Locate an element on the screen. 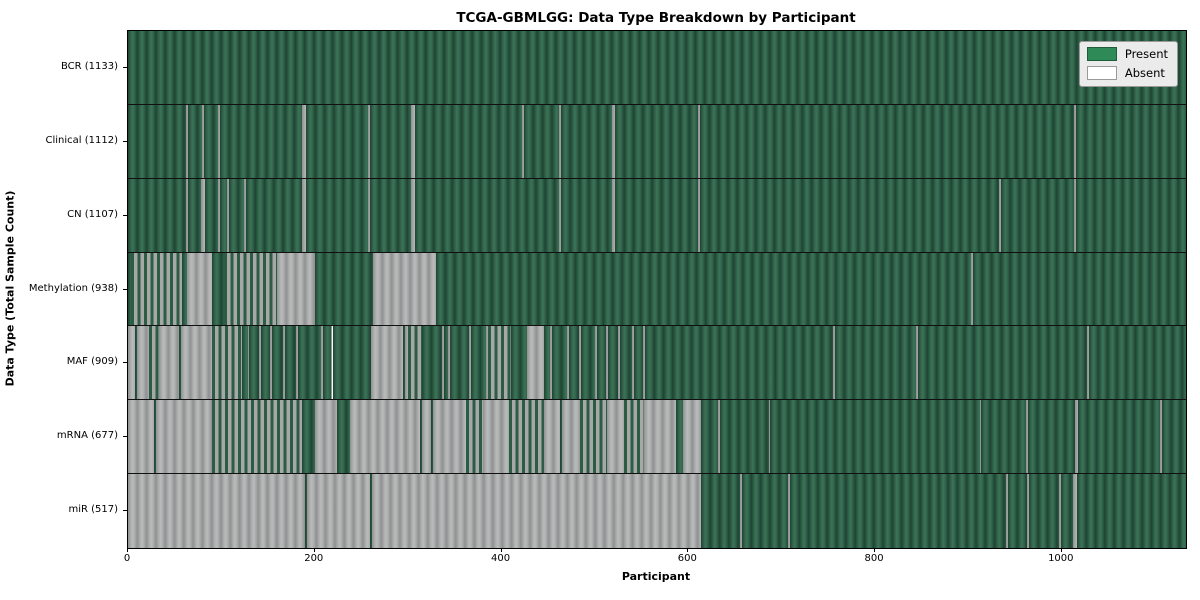 The width and height of the screenshot is (1200, 600). y-tick-label-miR: miR (517) is located at coordinates (93, 510).